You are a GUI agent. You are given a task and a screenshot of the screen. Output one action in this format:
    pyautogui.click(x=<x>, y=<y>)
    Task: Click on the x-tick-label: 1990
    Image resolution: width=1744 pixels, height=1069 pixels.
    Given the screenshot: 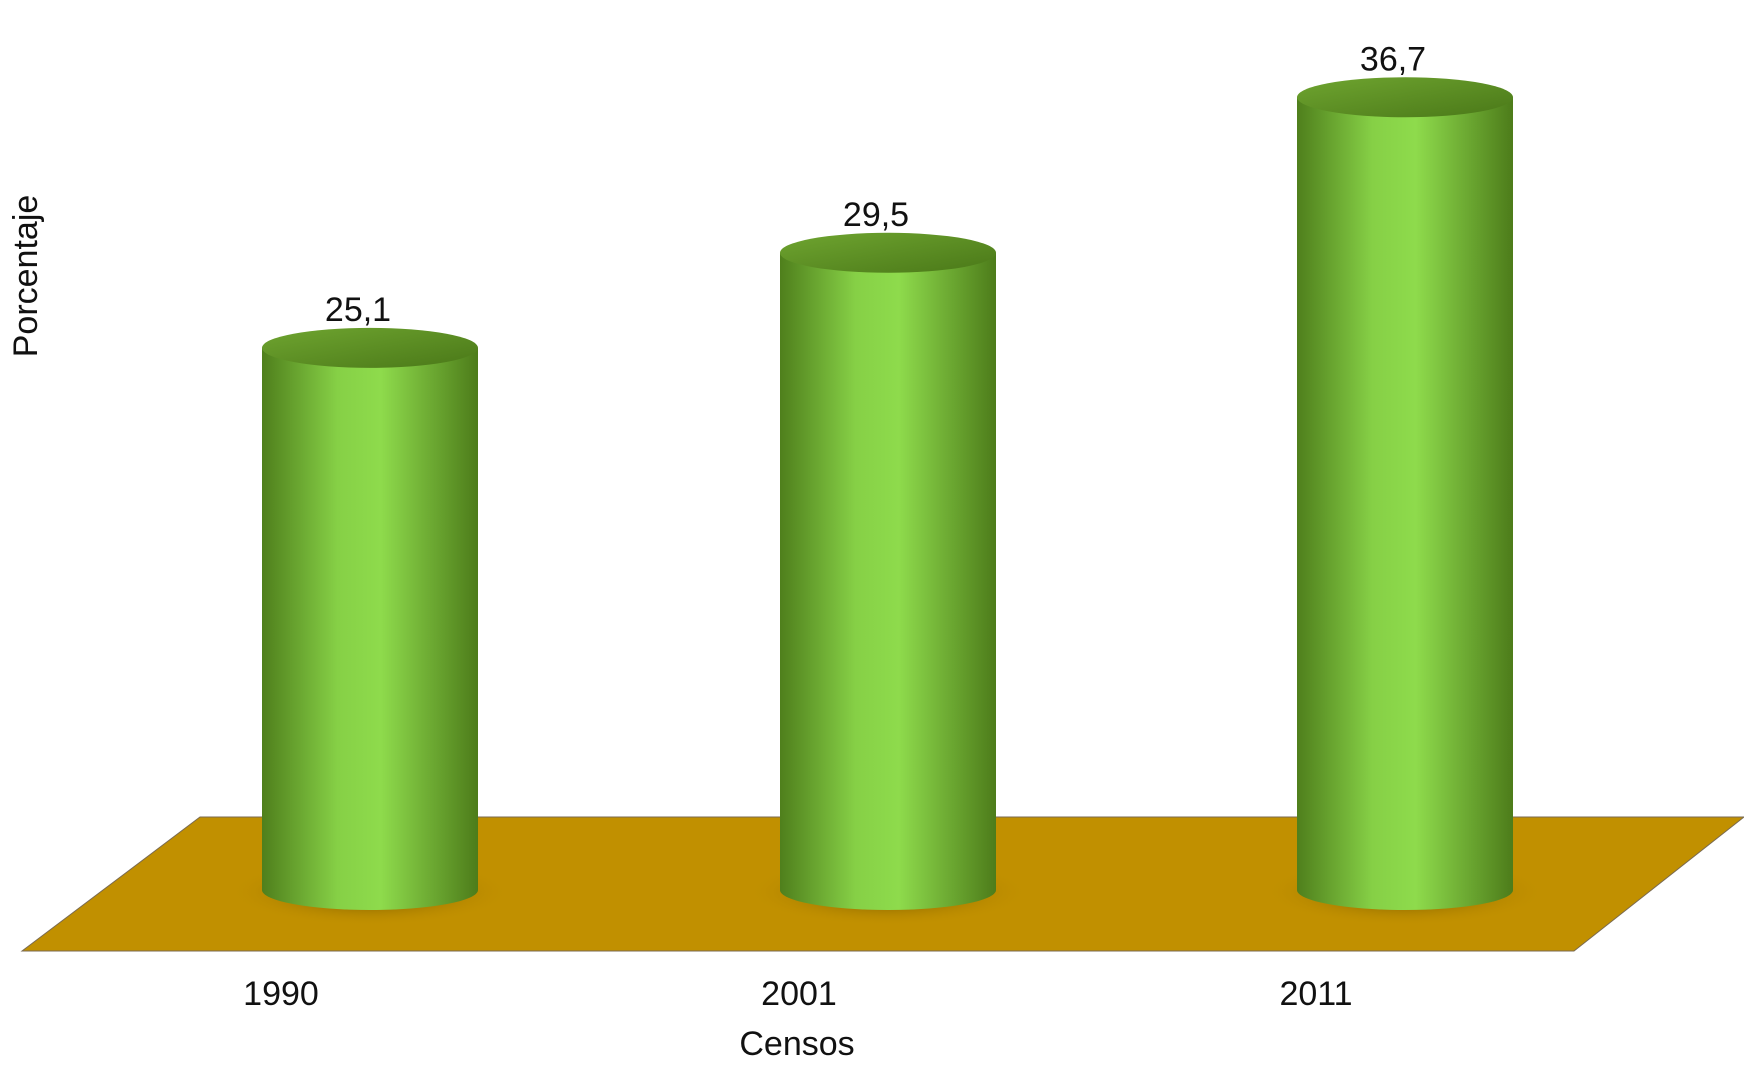 What is the action you would take?
    pyautogui.click(x=281, y=994)
    